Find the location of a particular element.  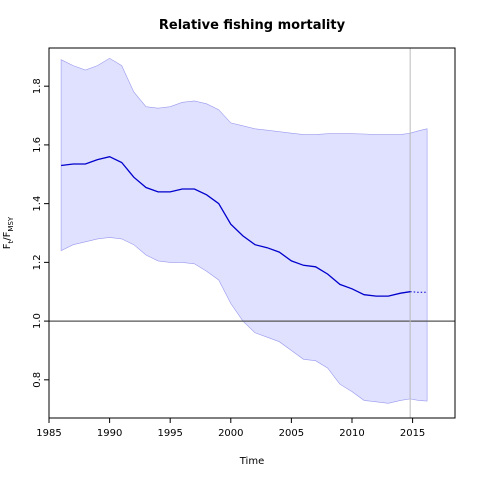

x-axis-label: Time is located at coordinates (251, 461).